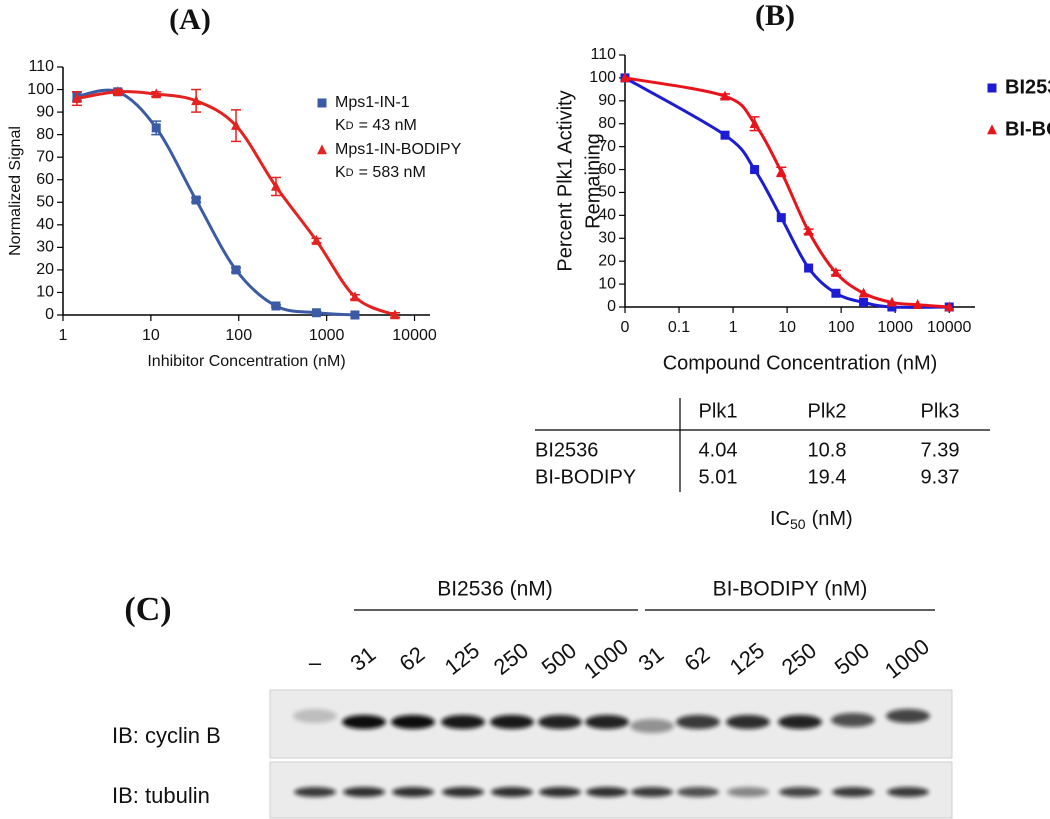 This screenshot has height=819, width=1050. What do you see at coordinates (45, 134) in the screenshot?
I see `y-tick-label: 80` at bounding box center [45, 134].